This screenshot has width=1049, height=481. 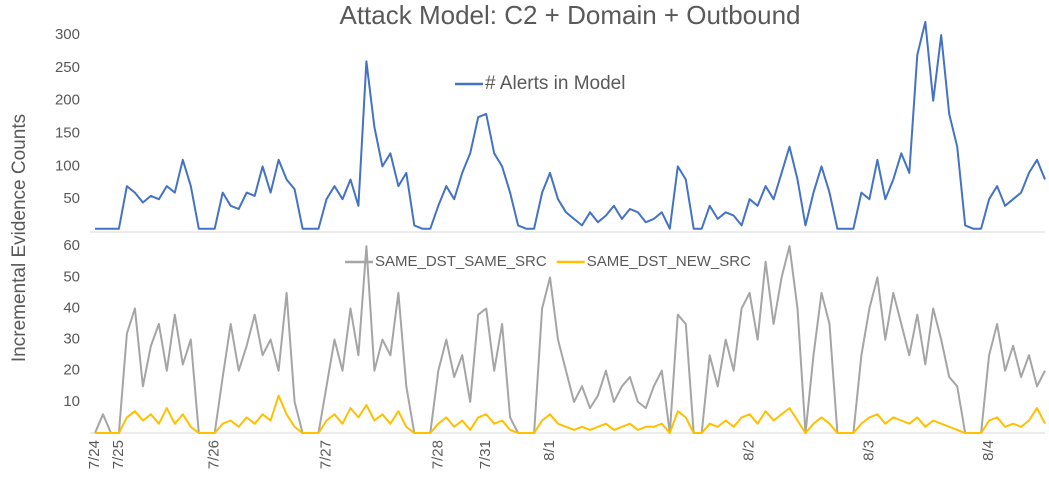 What do you see at coordinates (214, 454) in the screenshot?
I see `x-tick-label: 7/26` at bounding box center [214, 454].